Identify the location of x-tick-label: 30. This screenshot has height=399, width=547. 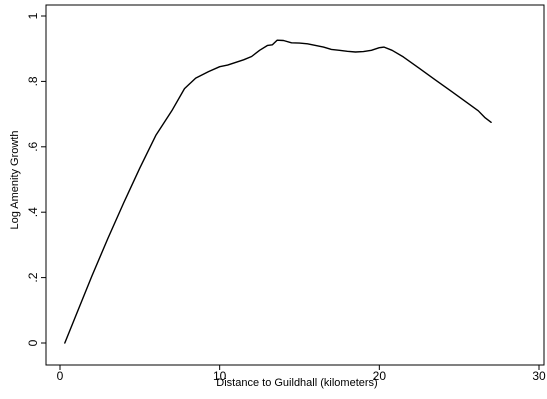
(539, 376).